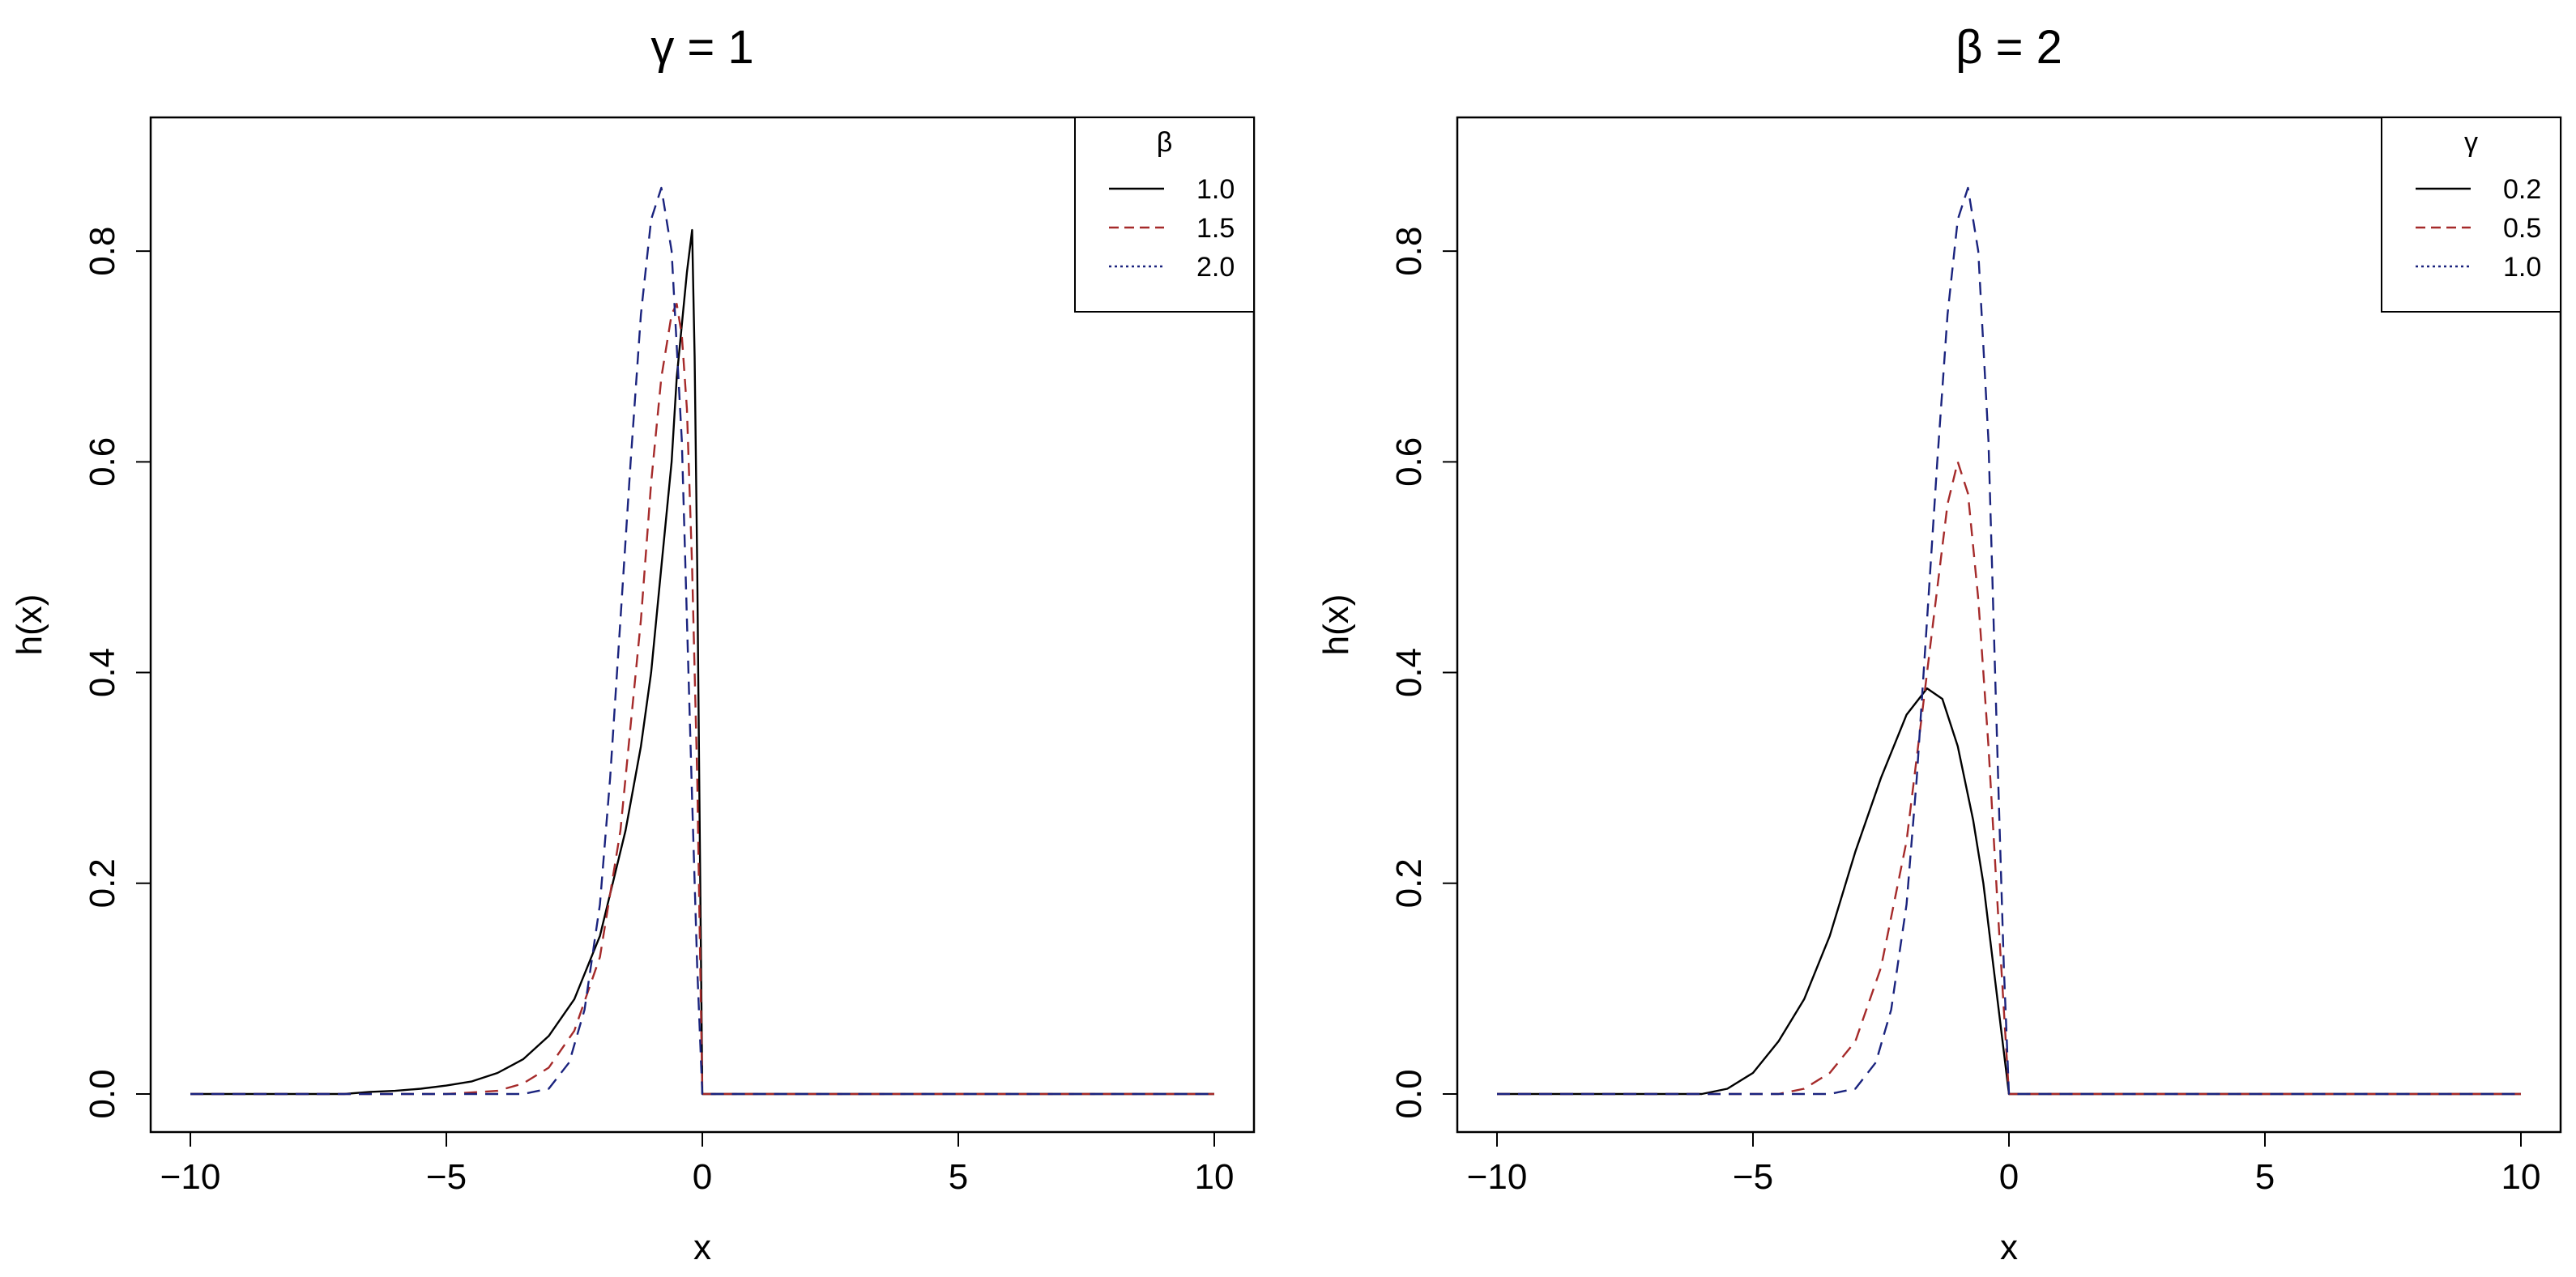 The height and width of the screenshot is (1277, 2576). I want to click on chart-title: β = 2, so click(2009, 47).